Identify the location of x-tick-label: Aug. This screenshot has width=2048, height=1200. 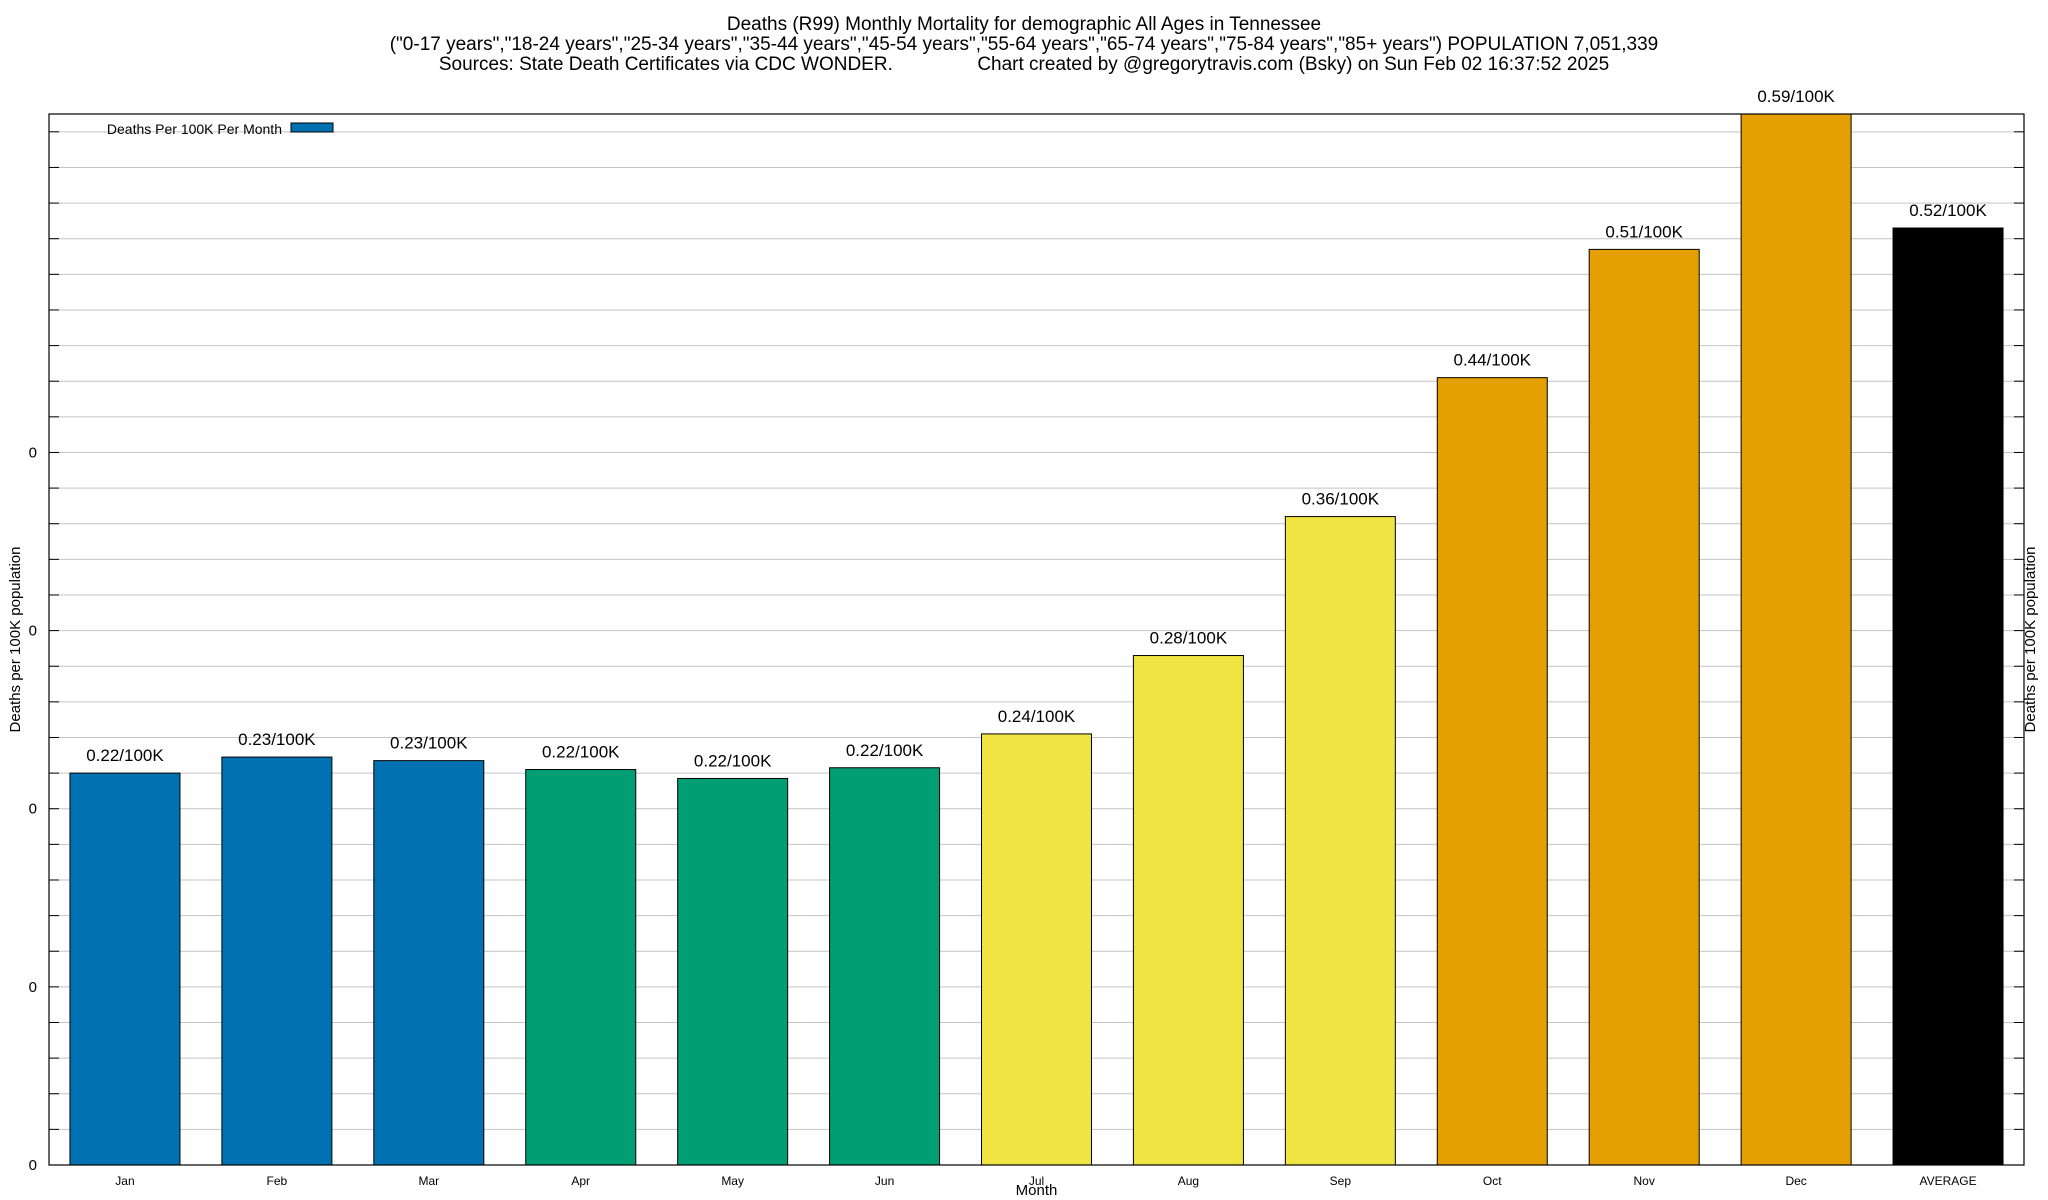
(1188, 1181).